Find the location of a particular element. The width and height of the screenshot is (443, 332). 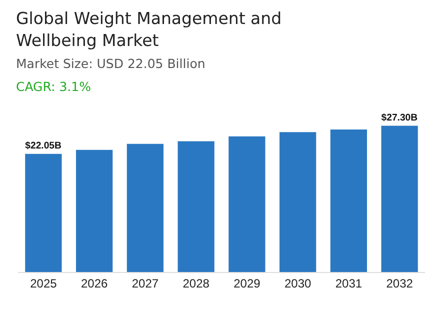

chart-subtitle: Market Size: USD 22.05 Billion is located at coordinates (111, 63).